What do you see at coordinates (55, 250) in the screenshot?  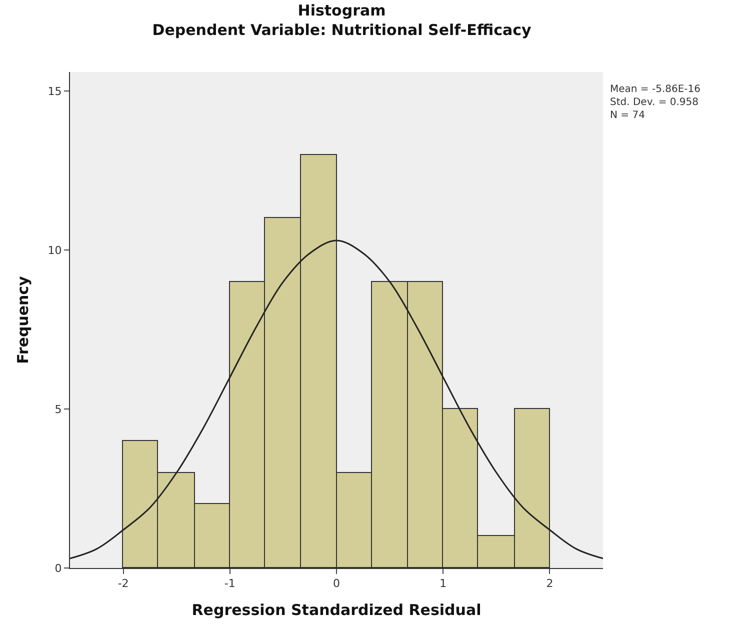 I see `y-tick-label: 10` at bounding box center [55, 250].